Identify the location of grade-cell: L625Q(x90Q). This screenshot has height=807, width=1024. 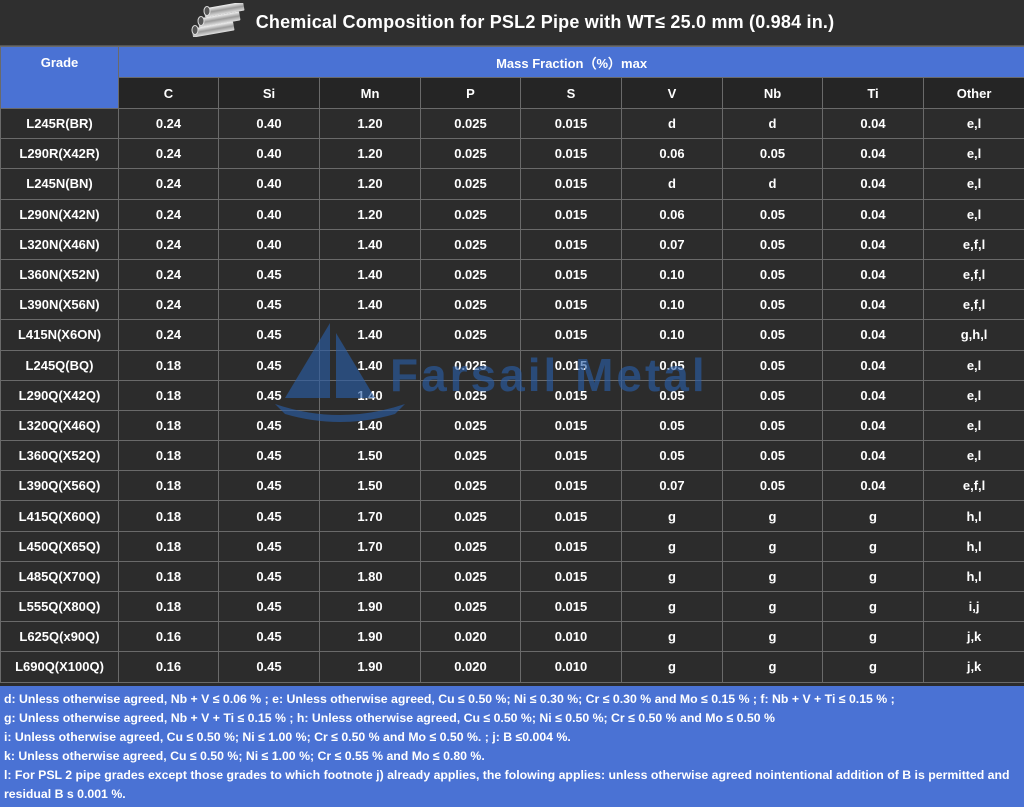
(59, 637).